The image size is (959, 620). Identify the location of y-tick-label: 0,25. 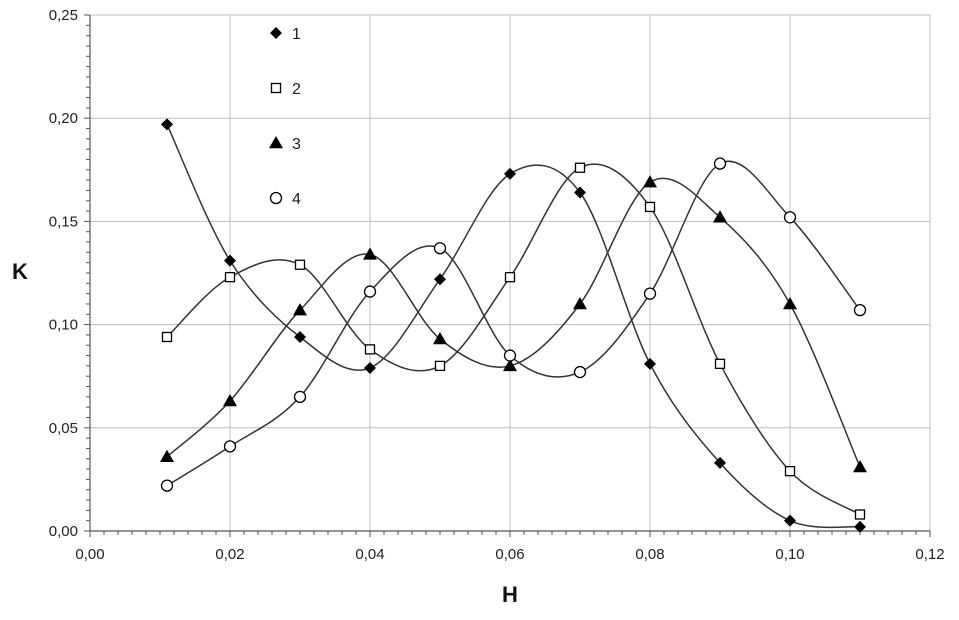
(63, 15).